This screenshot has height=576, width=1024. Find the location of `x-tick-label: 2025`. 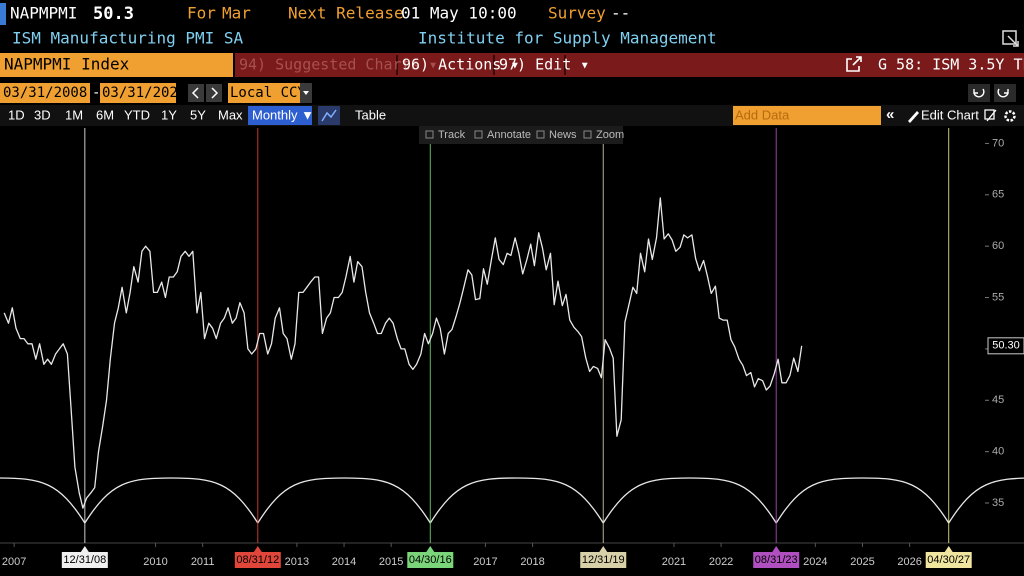

x-tick-label: 2025 is located at coordinates (862, 562).